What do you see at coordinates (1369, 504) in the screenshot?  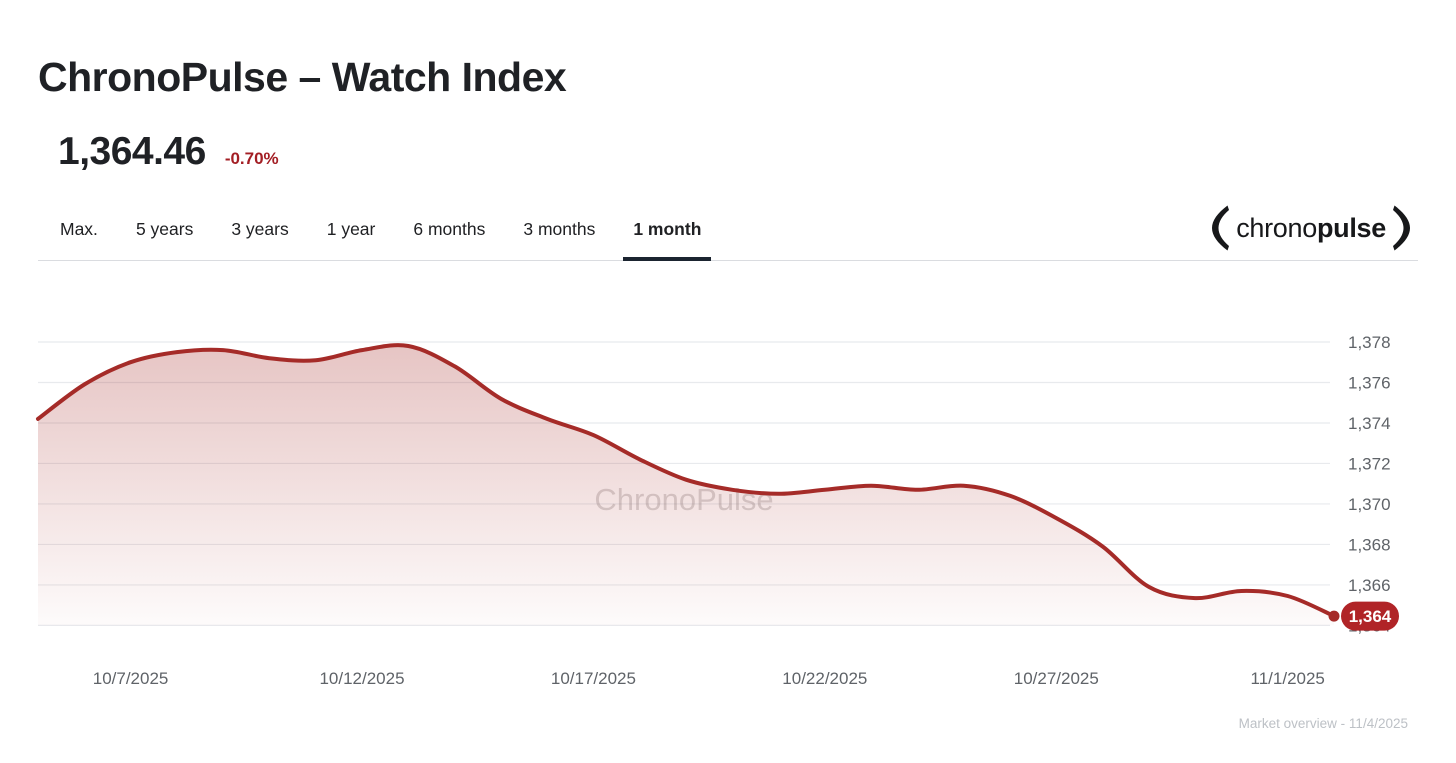 I see `y-axis-label-1370: 1,370` at bounding box center [1369, 504].